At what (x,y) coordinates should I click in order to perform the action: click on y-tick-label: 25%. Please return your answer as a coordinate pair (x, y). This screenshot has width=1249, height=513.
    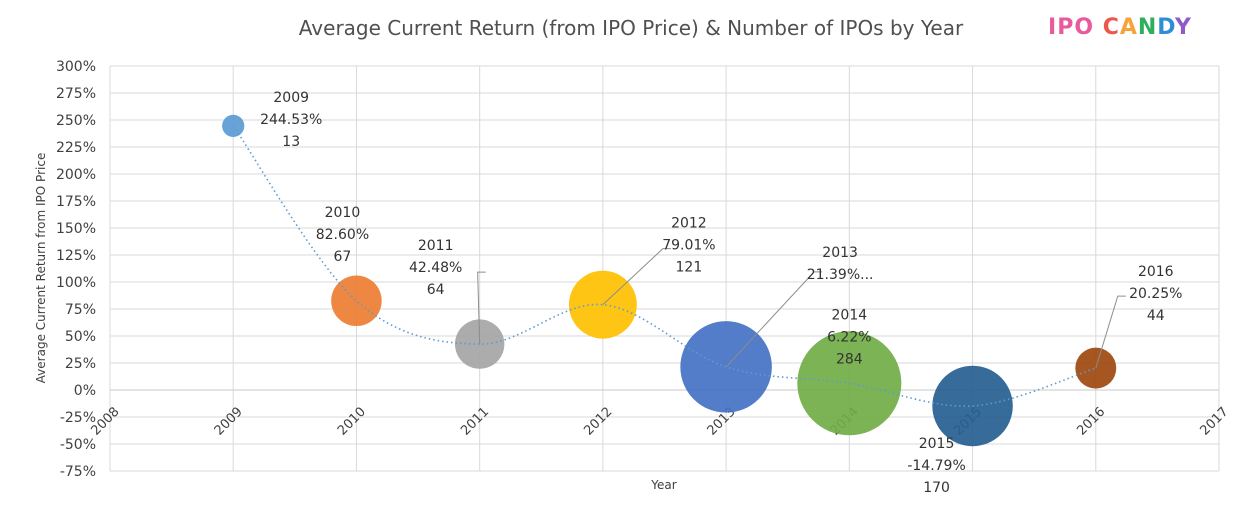
    Looking at the image, I should click on (80, 364).